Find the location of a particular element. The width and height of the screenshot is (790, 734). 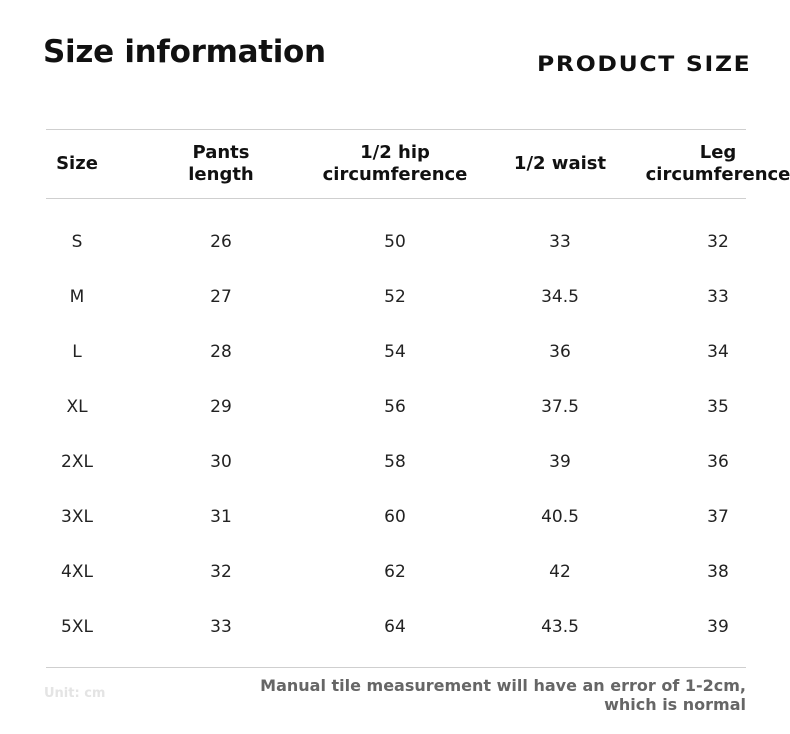

table-cell: XL is located at coordinates (77, 407).